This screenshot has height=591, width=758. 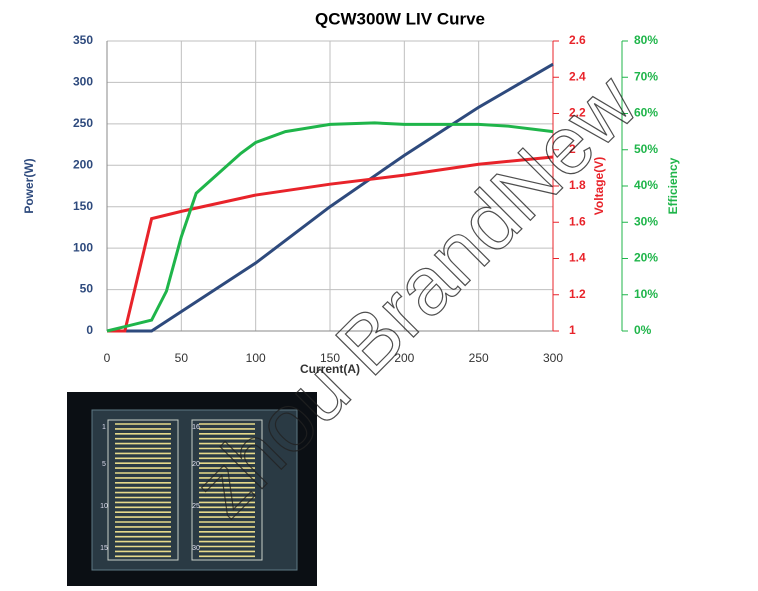 I want to click on y-tick-label: 50, so click(x=87, y=289).